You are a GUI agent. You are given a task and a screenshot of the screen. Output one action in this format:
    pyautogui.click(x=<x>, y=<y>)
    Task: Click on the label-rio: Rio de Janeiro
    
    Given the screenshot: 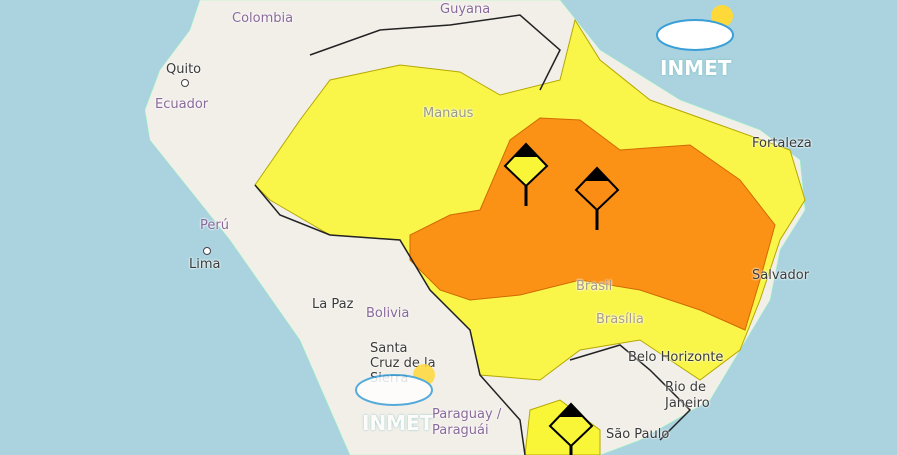 What is the action you would take?
    pyautogui.click(x=687, y=395)
    